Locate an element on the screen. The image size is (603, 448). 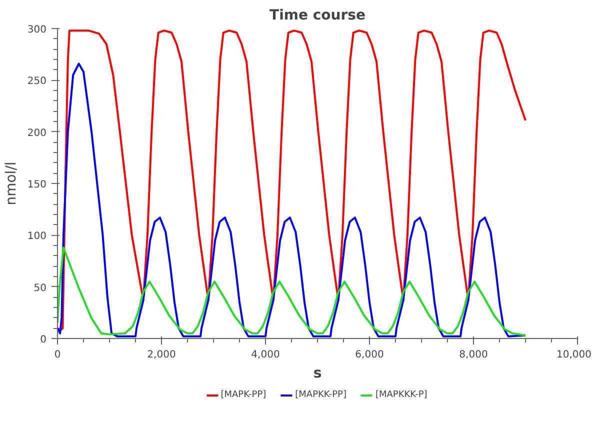
chart-title: Time course is located at coordinates (318, 16).